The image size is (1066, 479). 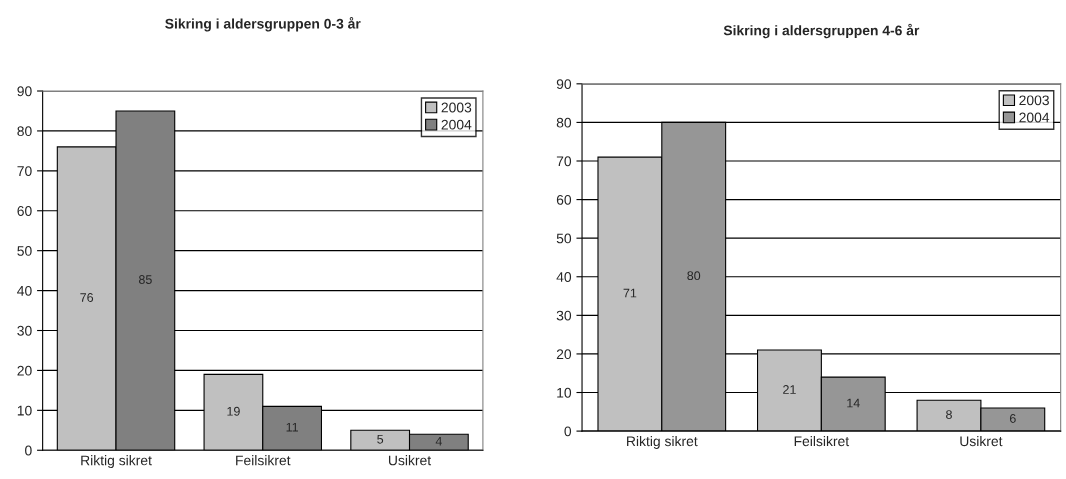 I want to click on data-label: 6, so click(x=1012, y=418).